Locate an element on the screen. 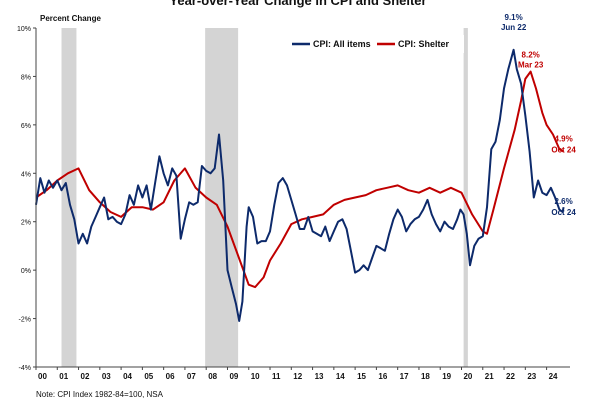  legend-box is located at coordinates (375, 44).